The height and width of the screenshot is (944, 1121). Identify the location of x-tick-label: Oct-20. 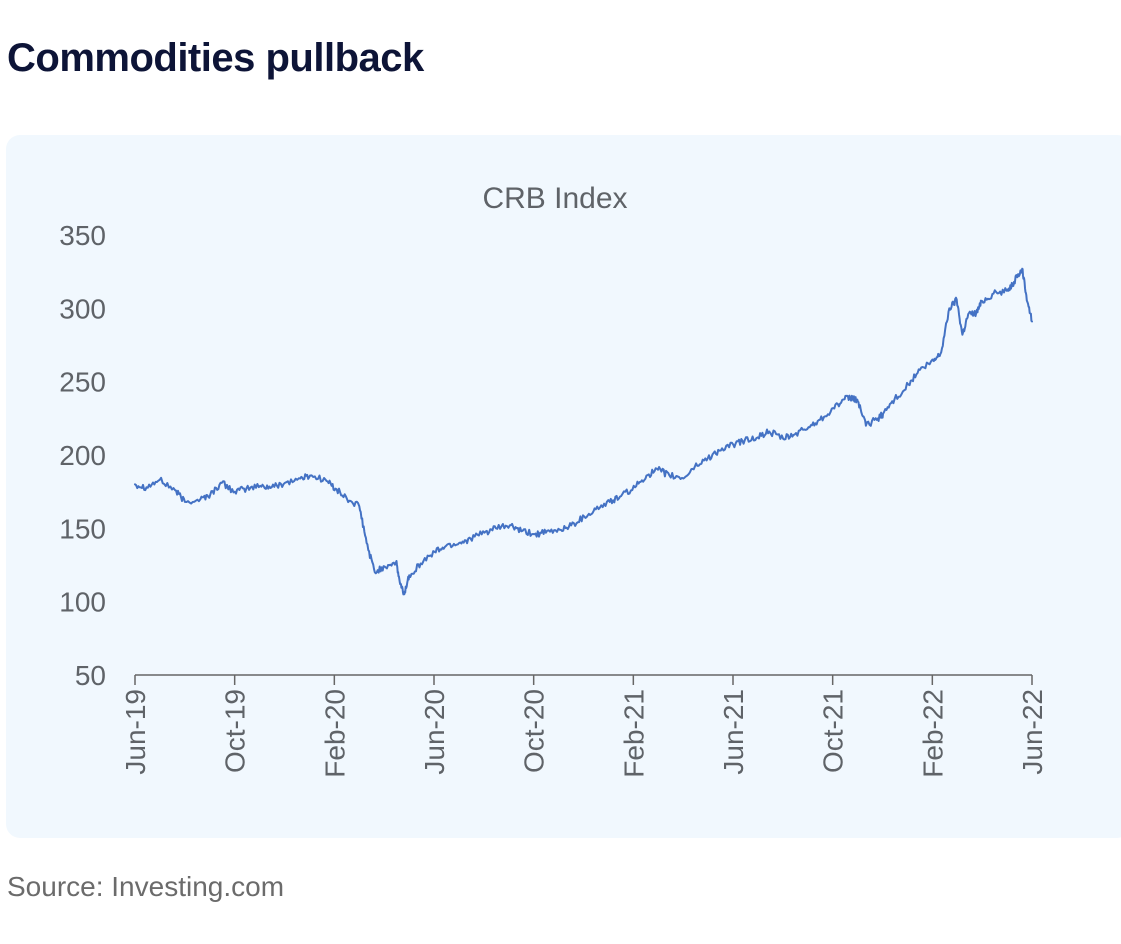
(534, 731).